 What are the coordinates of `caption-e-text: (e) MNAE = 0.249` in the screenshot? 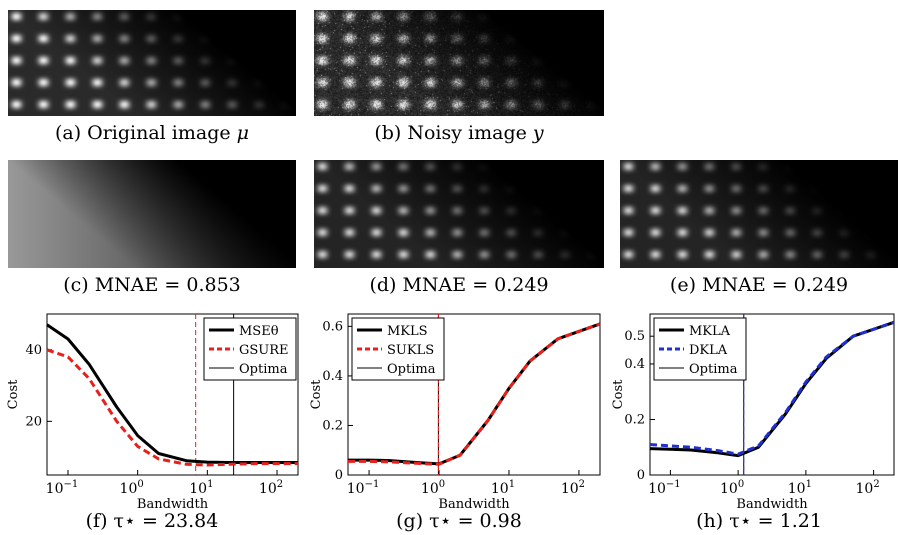 It's located at (759, 285).